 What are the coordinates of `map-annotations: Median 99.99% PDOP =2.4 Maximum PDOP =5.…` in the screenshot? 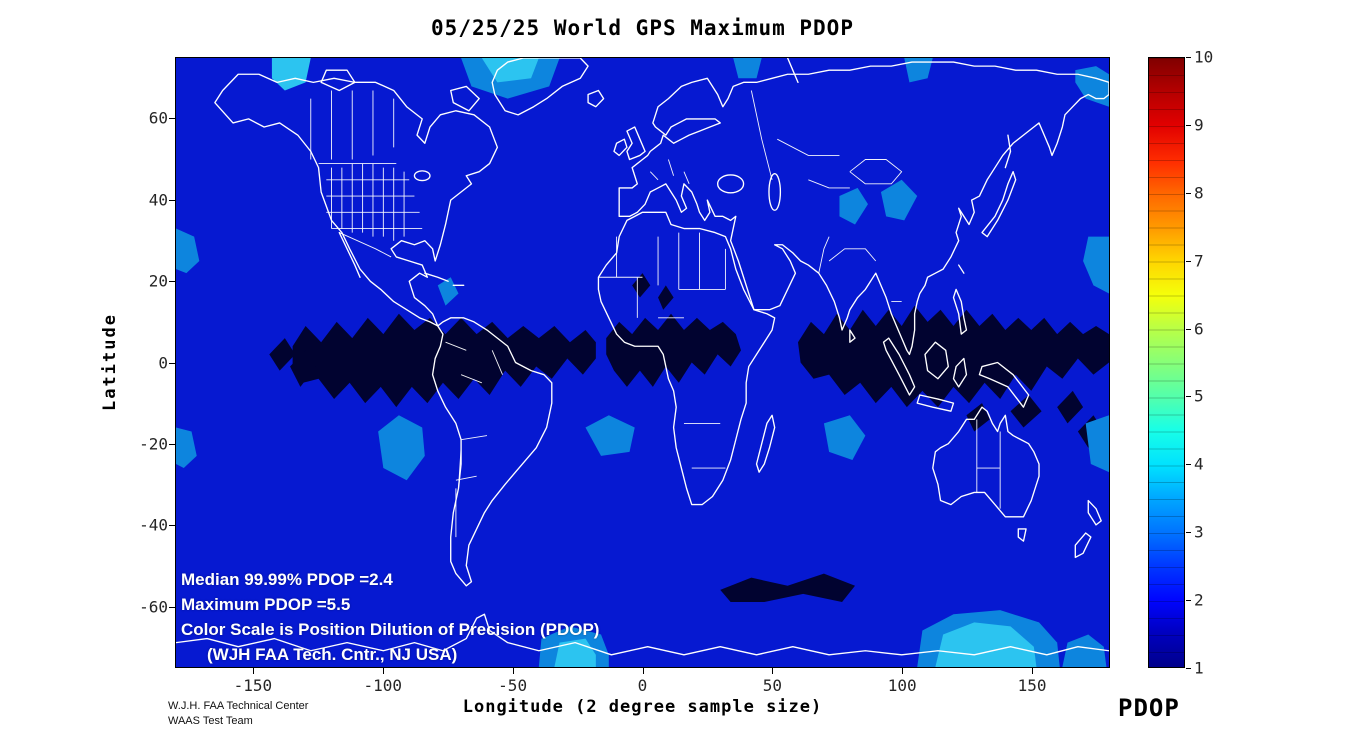 It's located at (390, 617).